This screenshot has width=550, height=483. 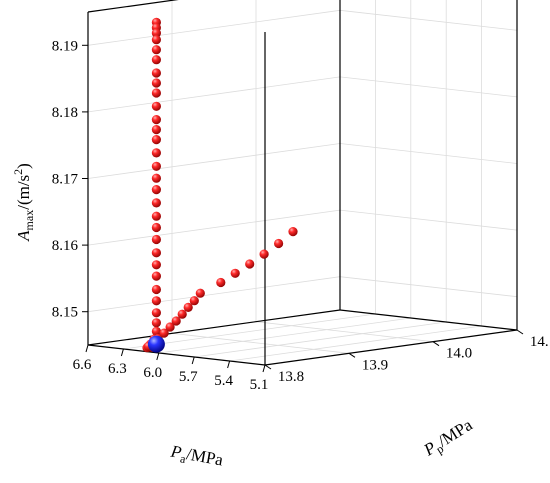 I want to click on z-tick-label: 8.18, so click(x=65, y=113).